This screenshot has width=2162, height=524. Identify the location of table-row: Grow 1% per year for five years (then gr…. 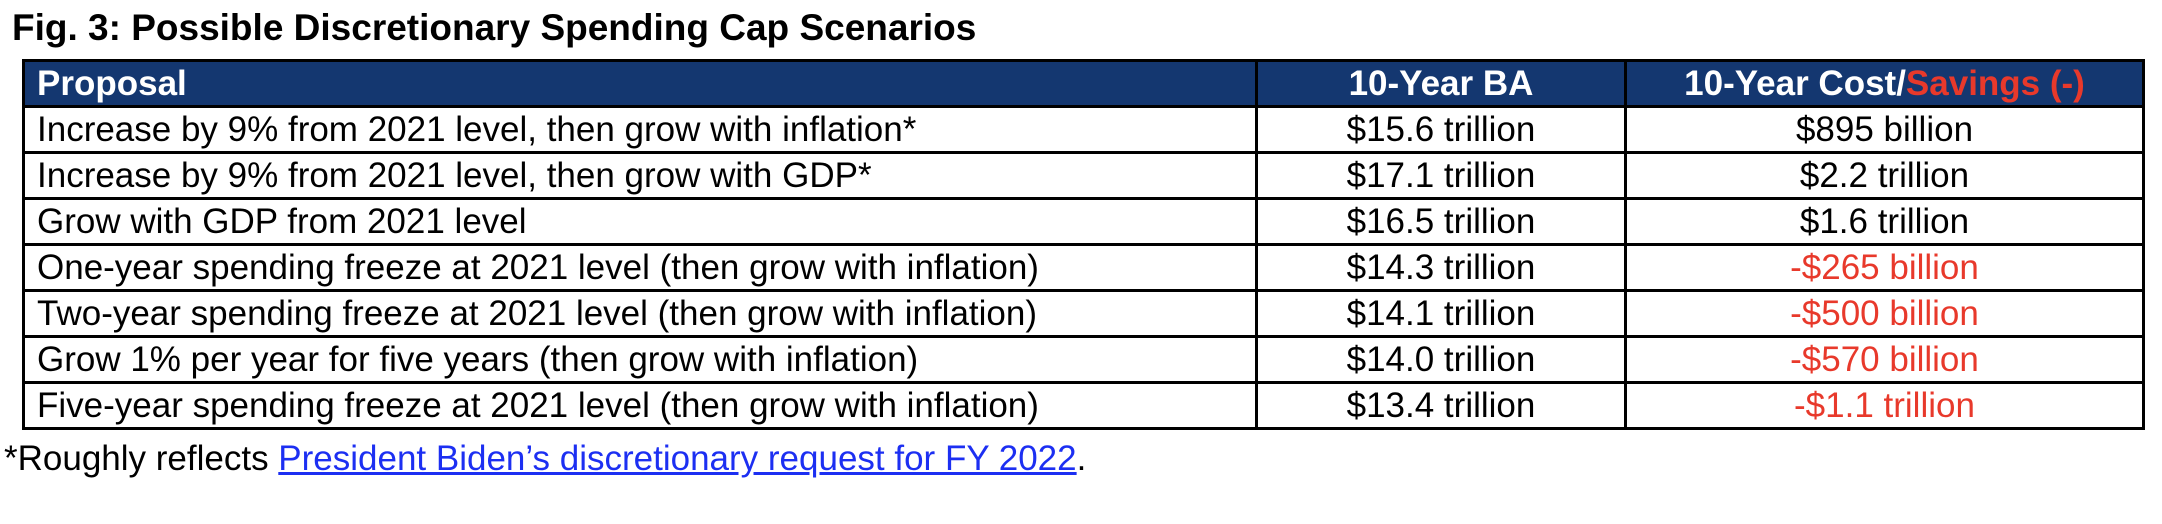
(1083, 360).